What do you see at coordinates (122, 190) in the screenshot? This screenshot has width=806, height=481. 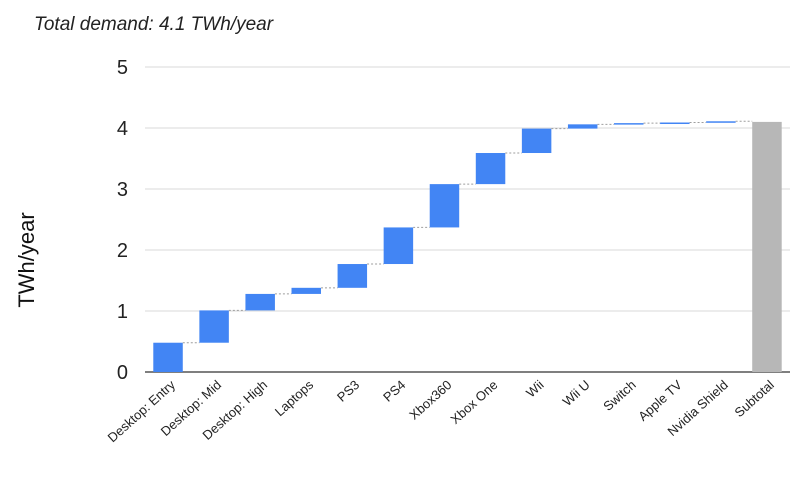 I see `y-tick-label: 3` at bounding box center [122, 190].